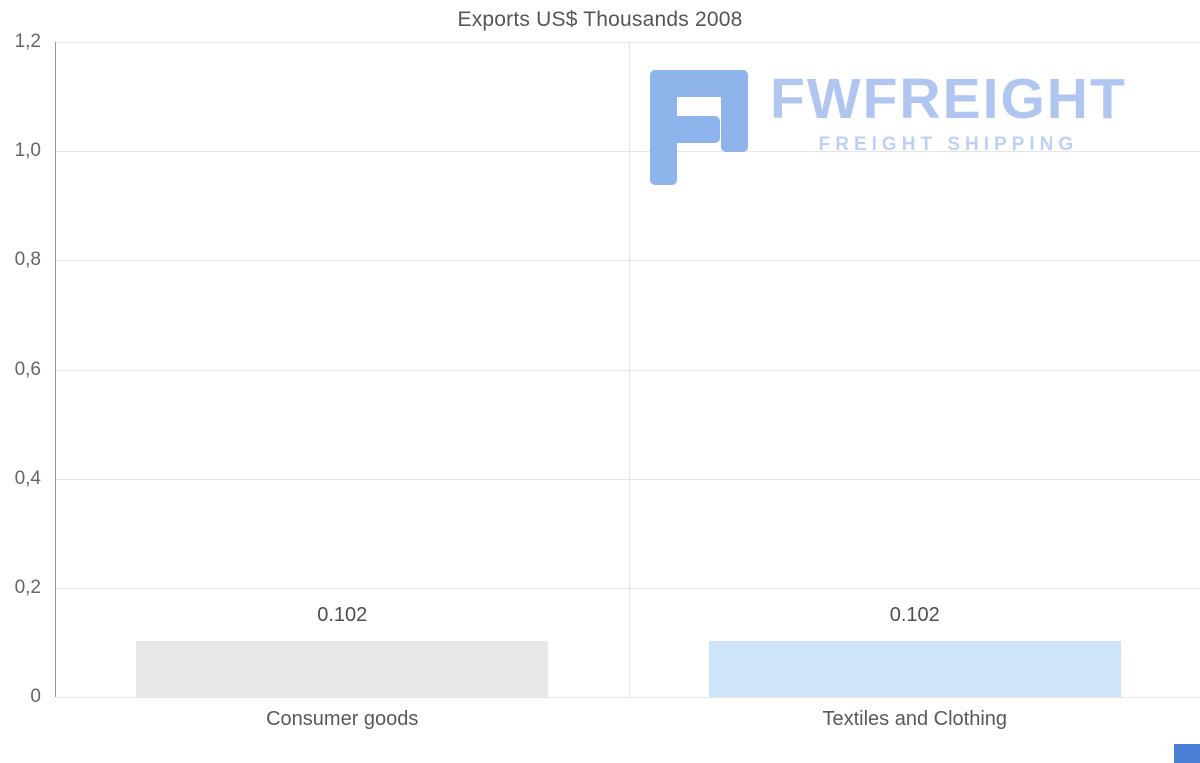 This screenshot has width=1200, height=763. Describe the element at coordinates (27, 478) in the screenshot. I see `y-tick-label: 0,4` at that location.